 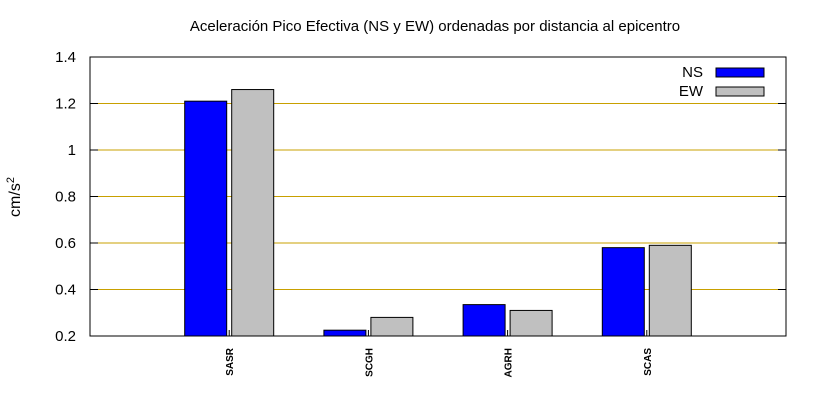 What do you see at coordinates (484, 320) in the screenshot?
I see `bar-ns-agrh` at bounding box center [484, 320].